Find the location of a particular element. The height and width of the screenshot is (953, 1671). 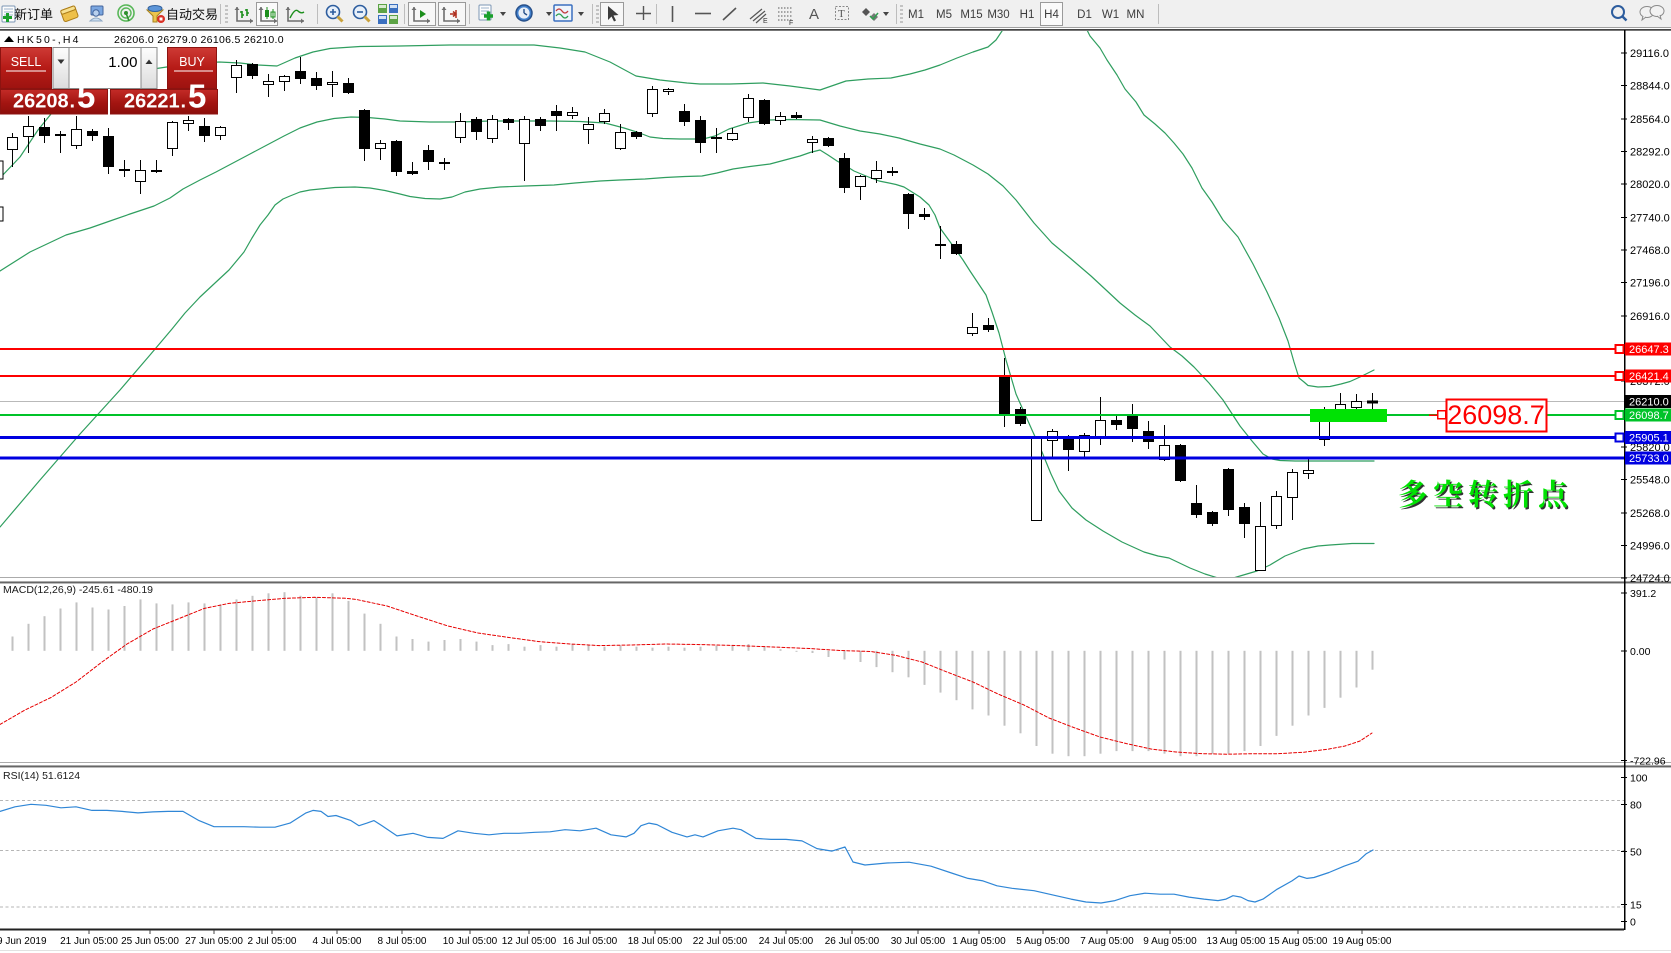

svg-text: 12 Jul 05:00 is located at coordinates (529, 941).